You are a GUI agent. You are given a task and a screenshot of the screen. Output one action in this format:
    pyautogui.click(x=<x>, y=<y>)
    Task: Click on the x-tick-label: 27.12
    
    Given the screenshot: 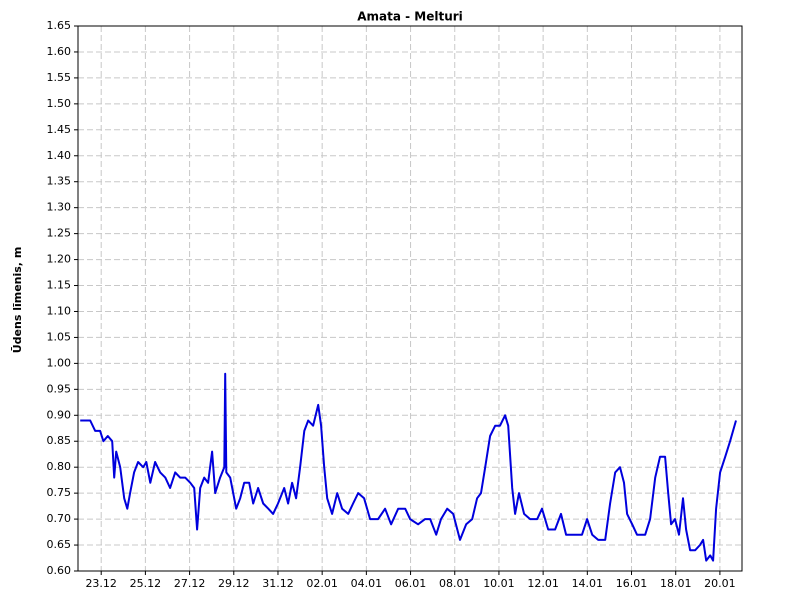 What is the action you would take?
    pyautogui.click(x=190, y=583)
    